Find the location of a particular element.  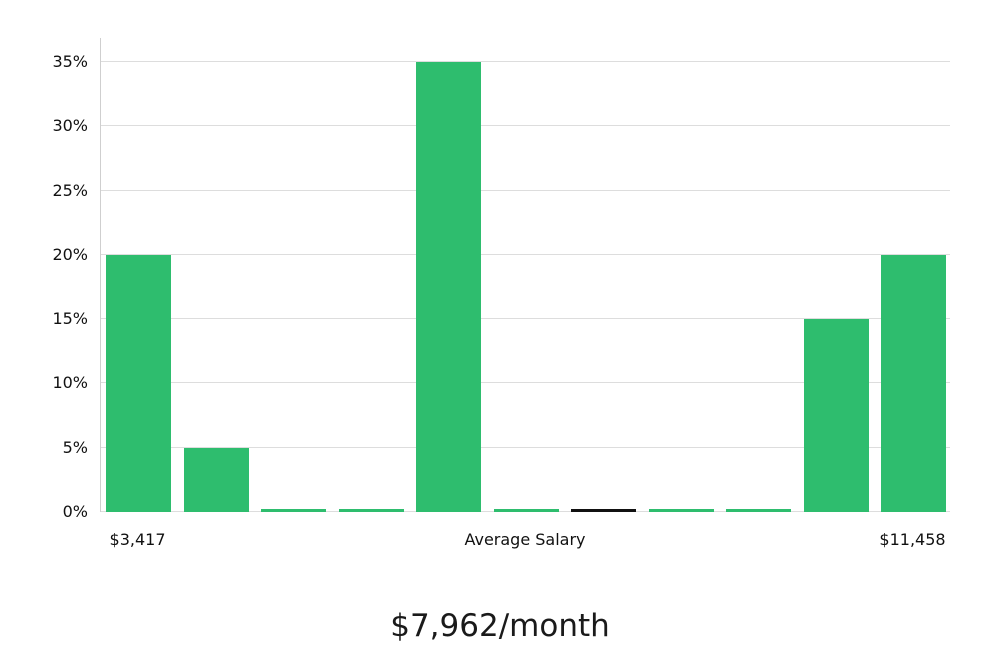

y-axis-tick-label: 10% is located at coordinates (70, 383).